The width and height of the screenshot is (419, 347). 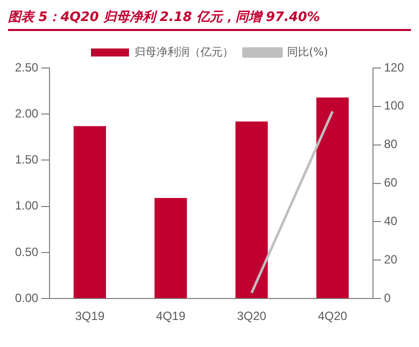 I want to click on y2-tick-label: 0, so click(x=387, y=297).